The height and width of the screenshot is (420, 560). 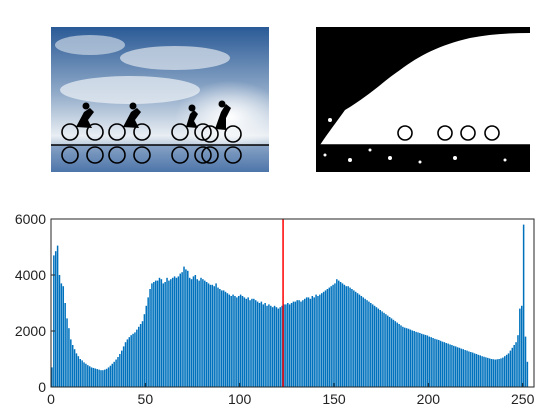 What do you see at coordinates (35, 303) in the screenshot?
I see `y-axis-ticks: 0 2000 4000 6000` at bounding box center [35, 303].